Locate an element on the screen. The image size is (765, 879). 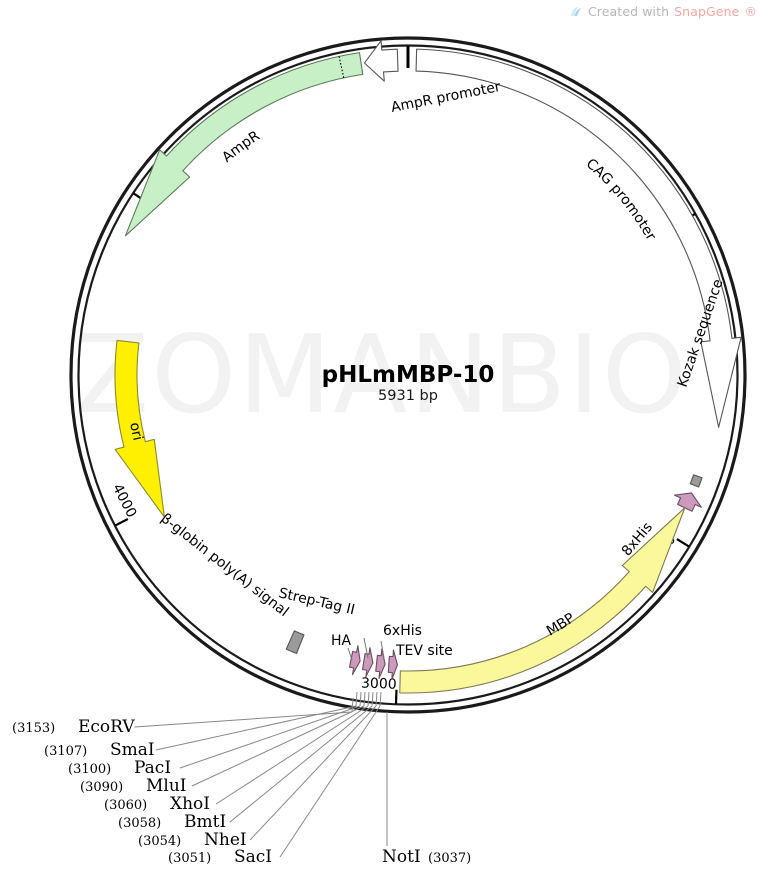
restriction-site-position: (3060) is located at coordinates (125, 805).